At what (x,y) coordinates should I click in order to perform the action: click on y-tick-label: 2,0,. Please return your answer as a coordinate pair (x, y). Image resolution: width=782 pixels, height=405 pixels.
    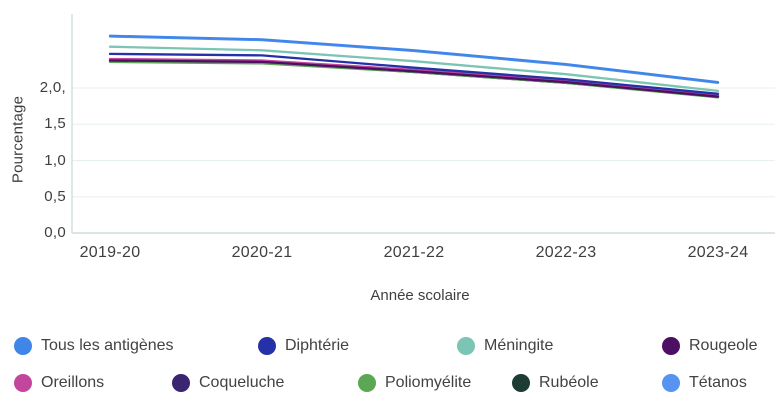
    Looking at the image, I should click on (52, 87).